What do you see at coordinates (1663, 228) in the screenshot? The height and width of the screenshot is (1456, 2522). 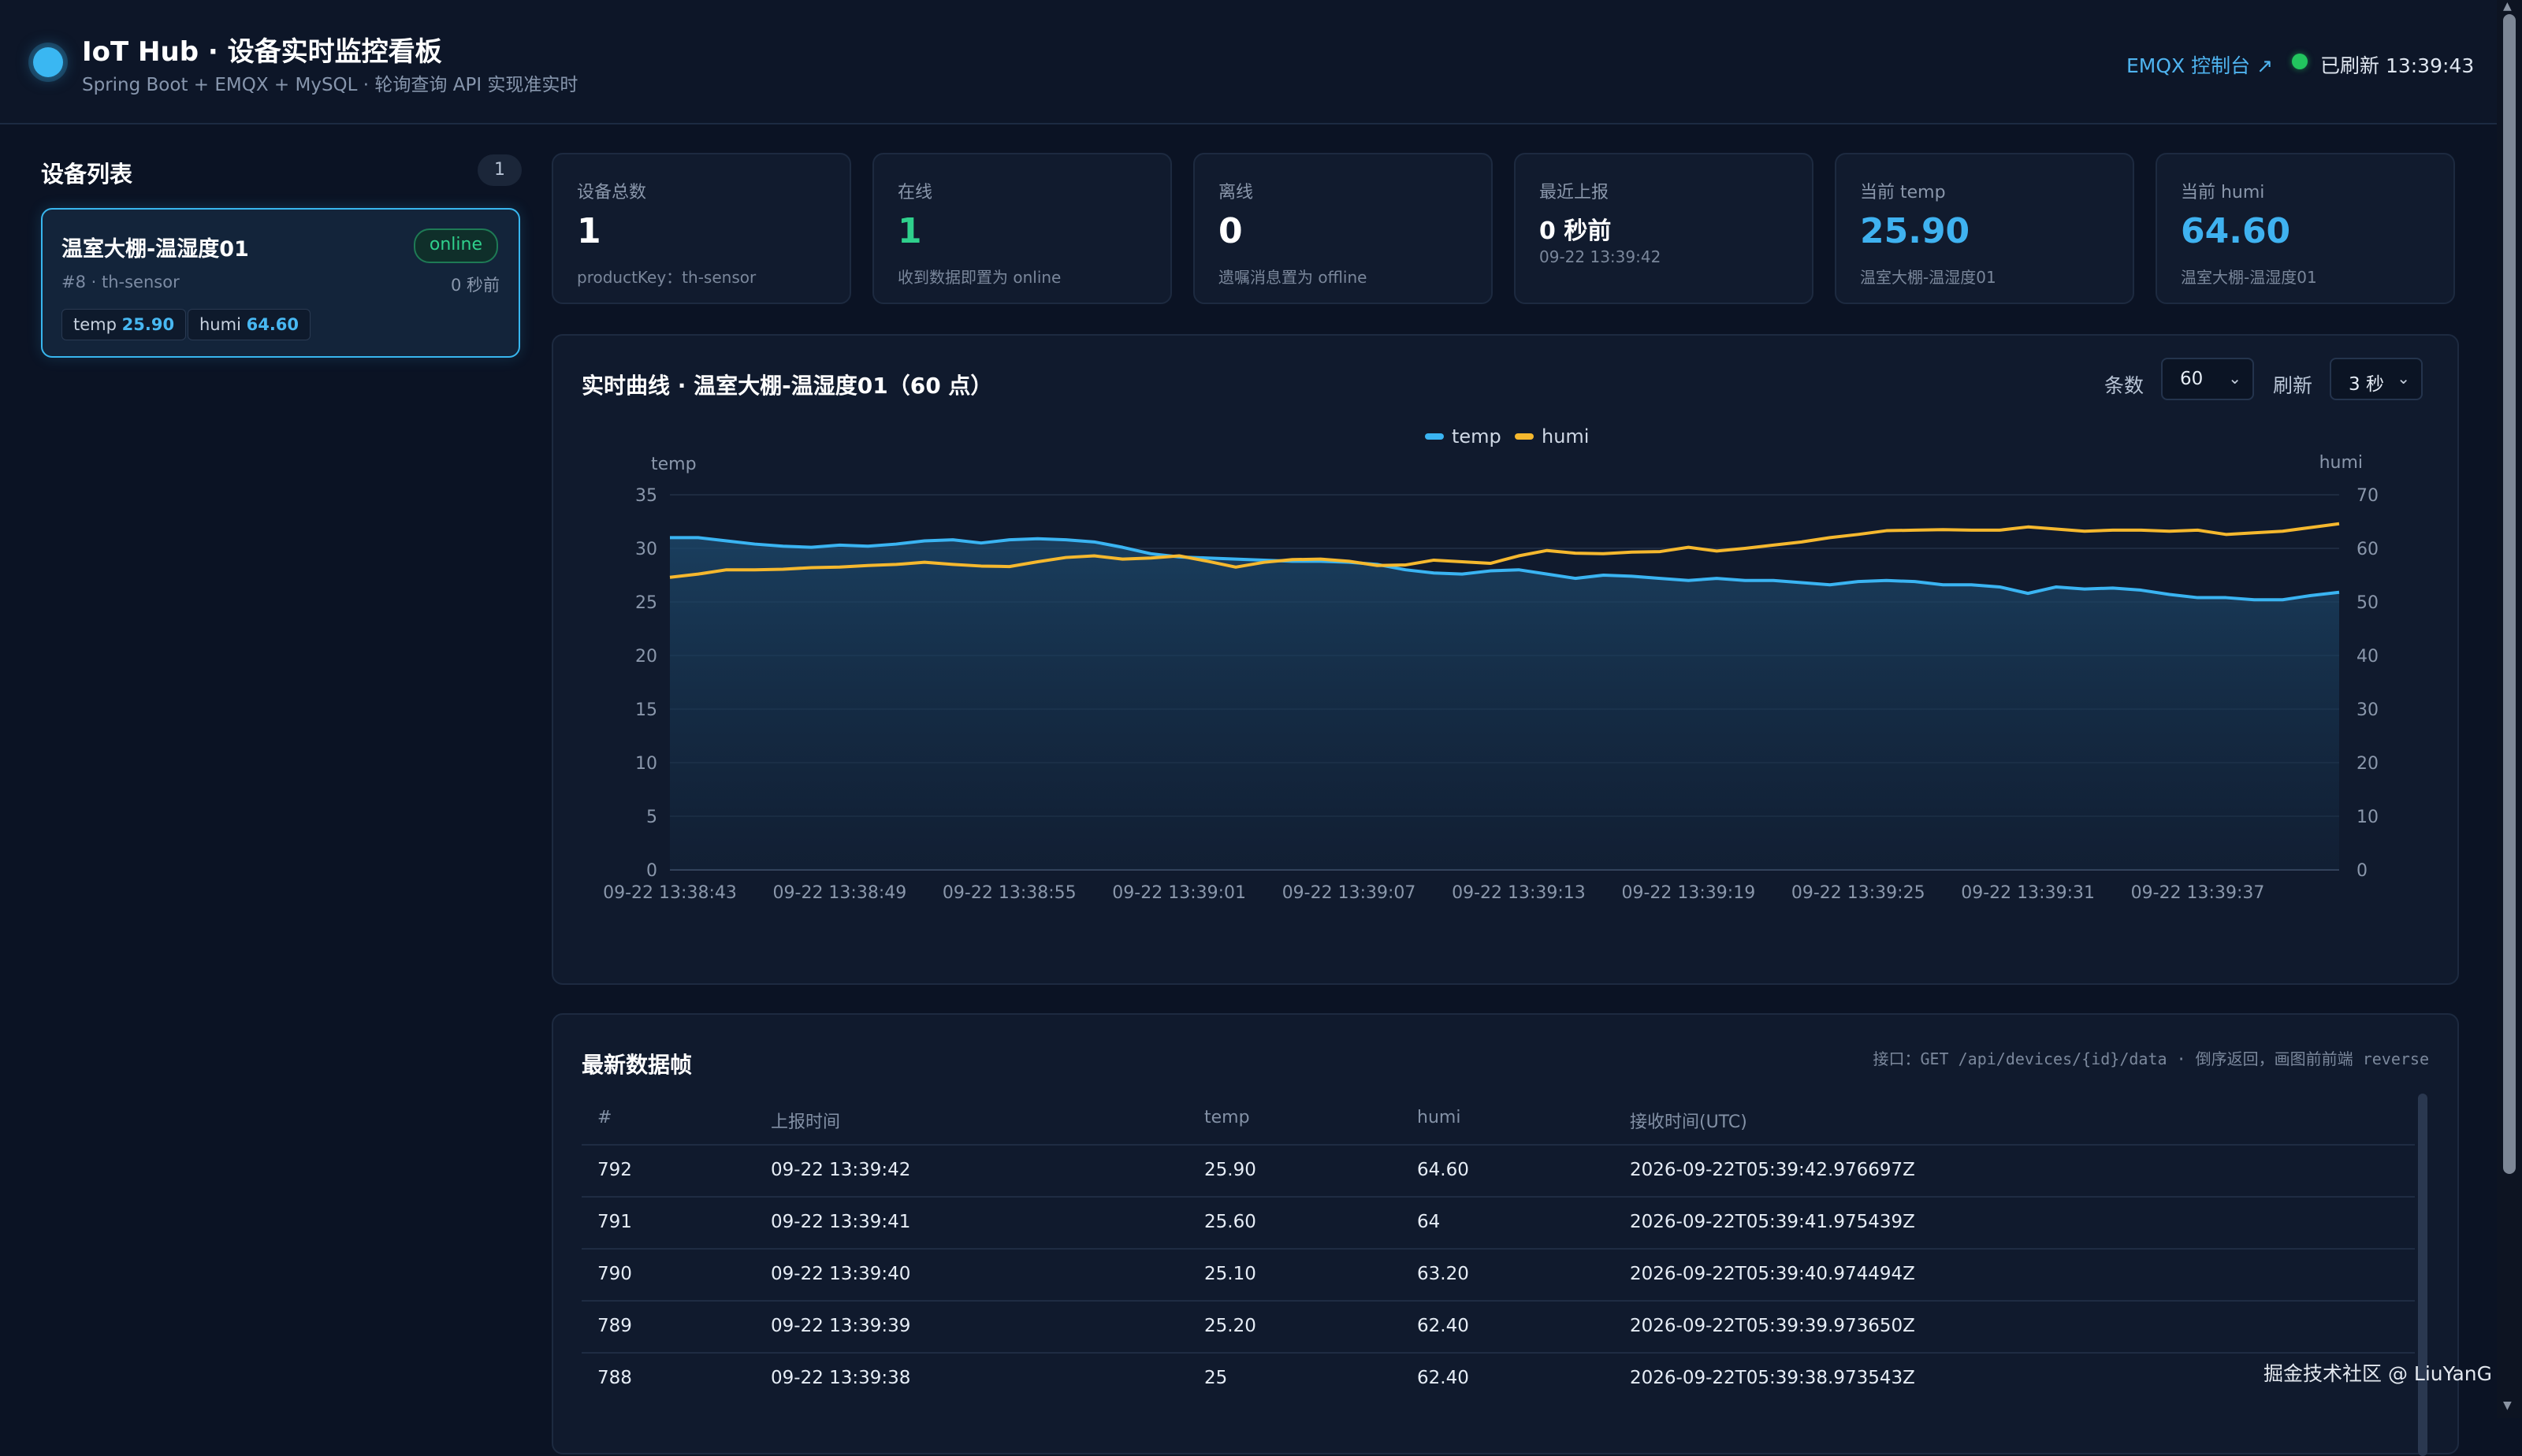 I see `stat-last-report: 最近上报 0 秒前 09-22 13:39:42` at bounding box center [1663, 228].